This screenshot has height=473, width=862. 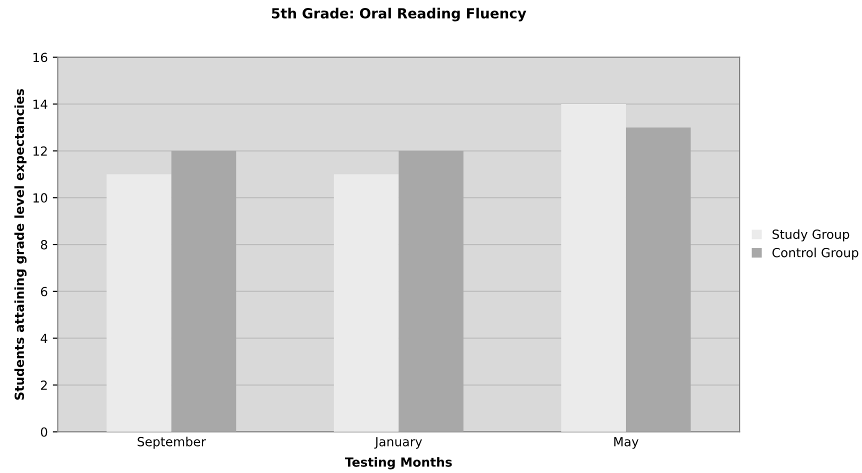 I want to click on y-tick-label: 6, so click(x=44, y=291).